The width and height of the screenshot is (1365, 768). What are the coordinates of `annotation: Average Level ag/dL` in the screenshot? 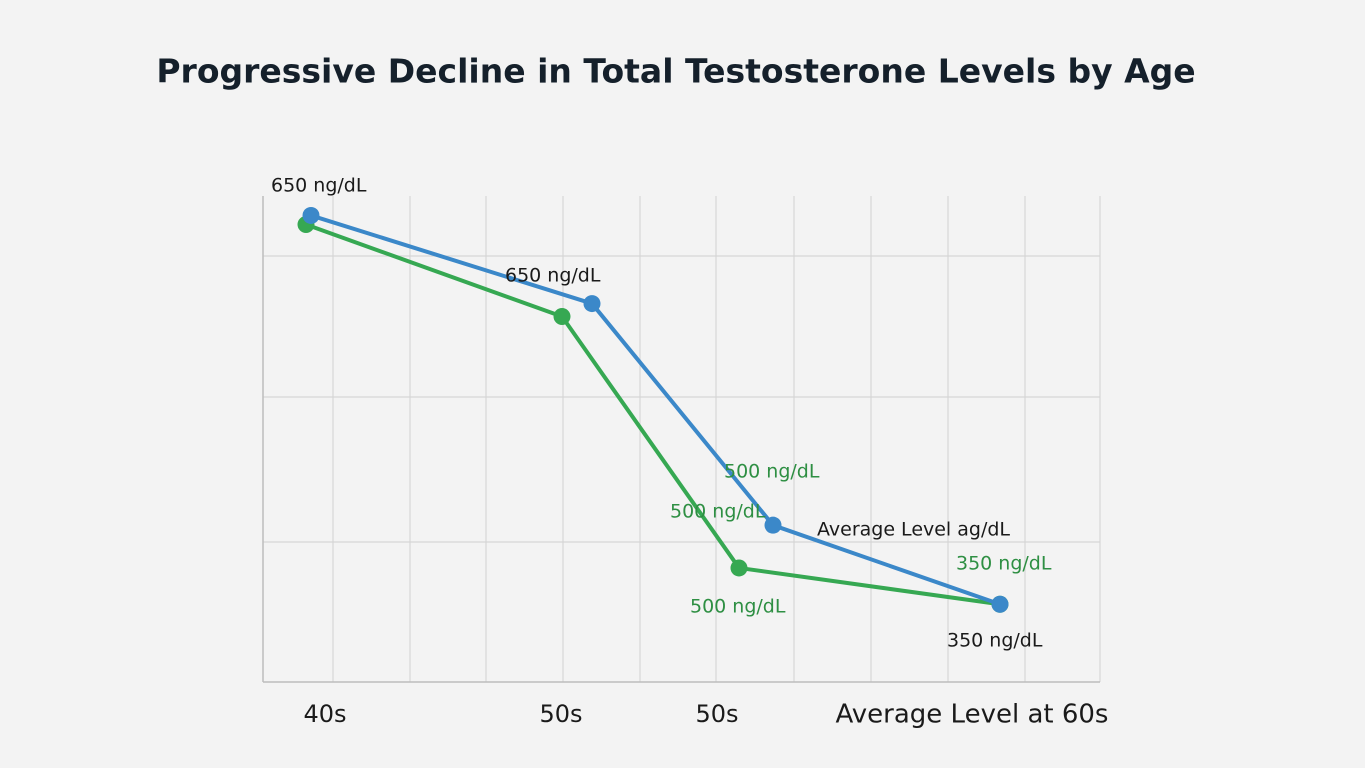 It's located at (913, 530).